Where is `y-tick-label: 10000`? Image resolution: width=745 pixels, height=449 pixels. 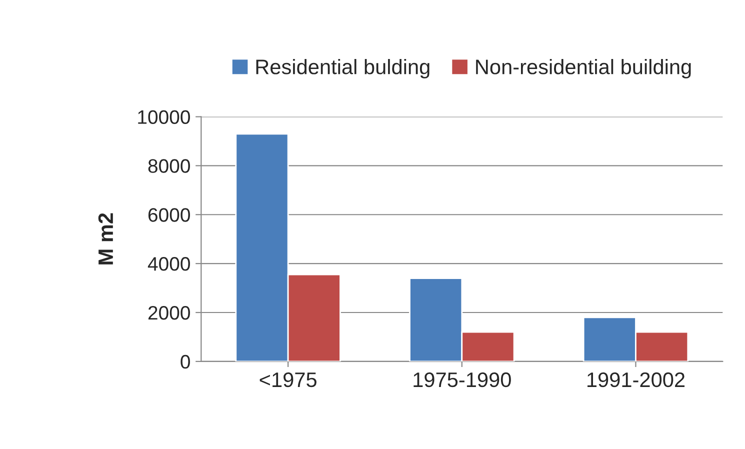
y-tick-label: 10000 is located at coordinates (164, 117).